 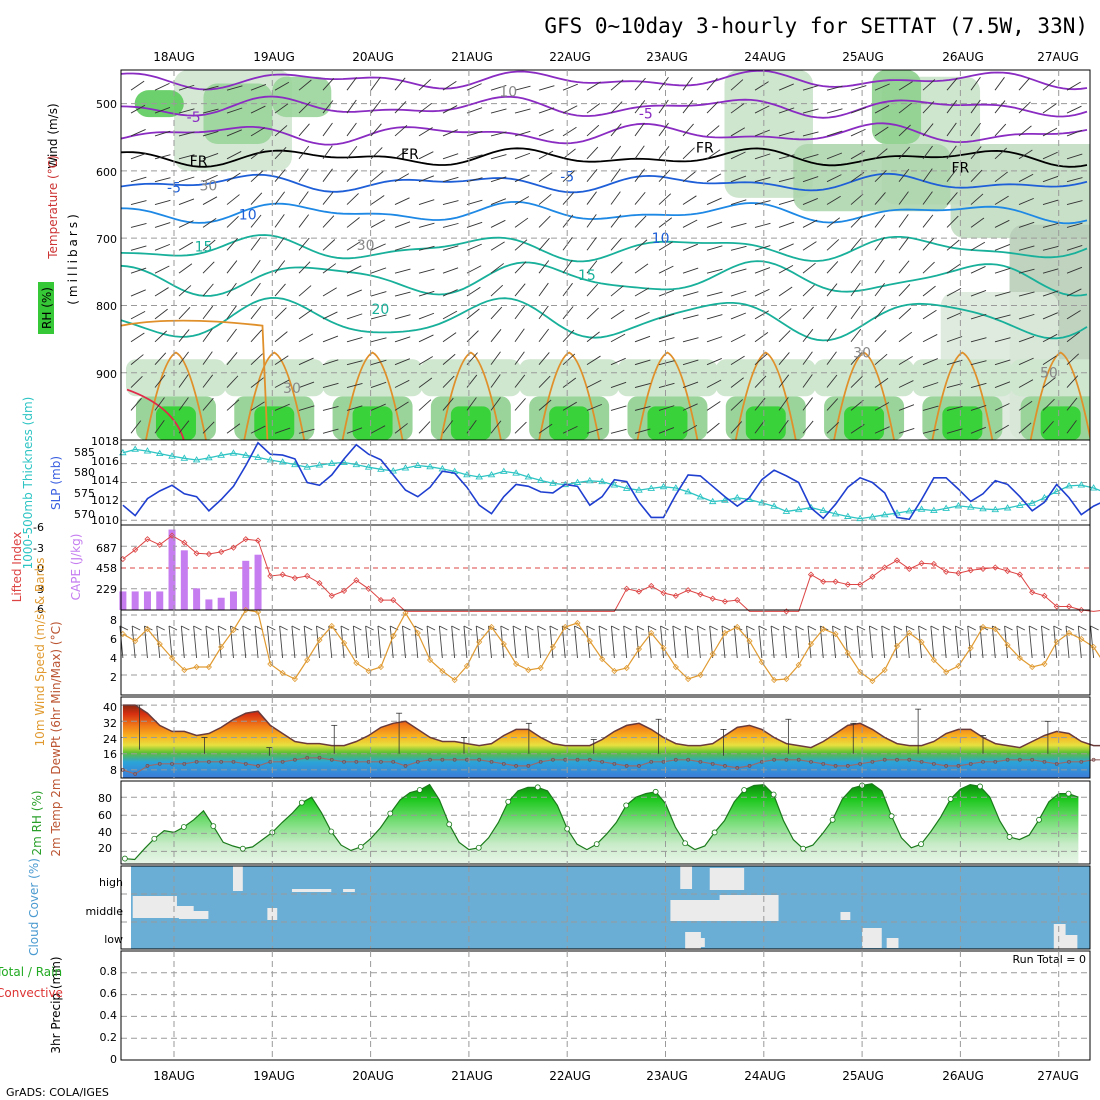 What do you see at coordinates (106, 589) in the screenshot?
I see `cape-tick: 229` at bounding box center [106, 589].